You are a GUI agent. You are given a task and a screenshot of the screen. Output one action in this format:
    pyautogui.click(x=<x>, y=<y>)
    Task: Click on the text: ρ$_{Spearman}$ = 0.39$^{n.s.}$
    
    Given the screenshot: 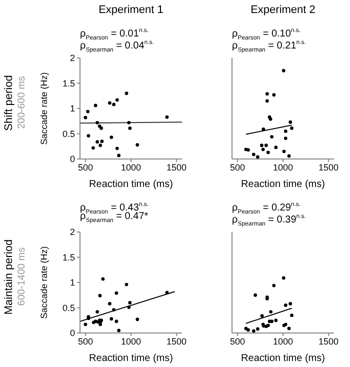 What is the action you would take?
    pyautogui.click(x=269, y=221)
    